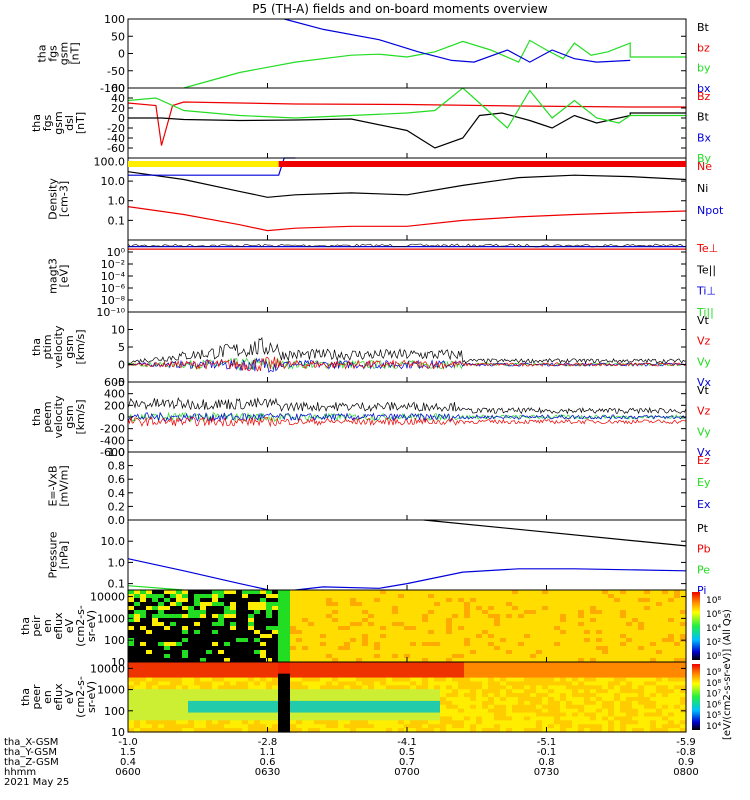  What do you see at coordinates (116, 71) in the screenshot?
I see `y-tick-label: -50` at bounding box center [116, 71].